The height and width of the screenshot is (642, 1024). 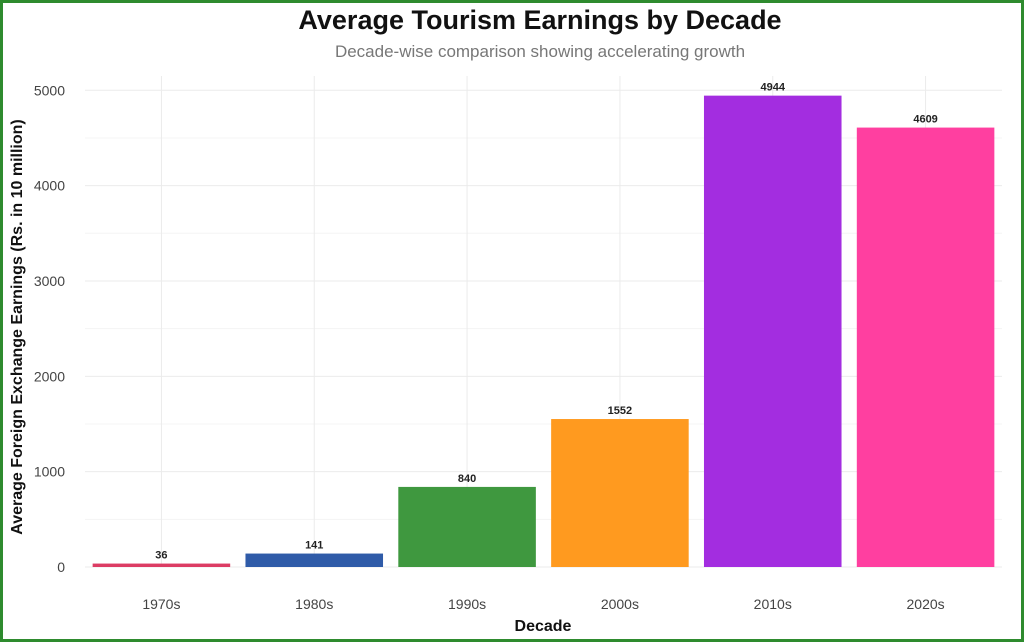 What do you see at coordinates (49, 90) in the screenshot?
I see `y-tick-label: 5000` at bounding box center [49, 90].